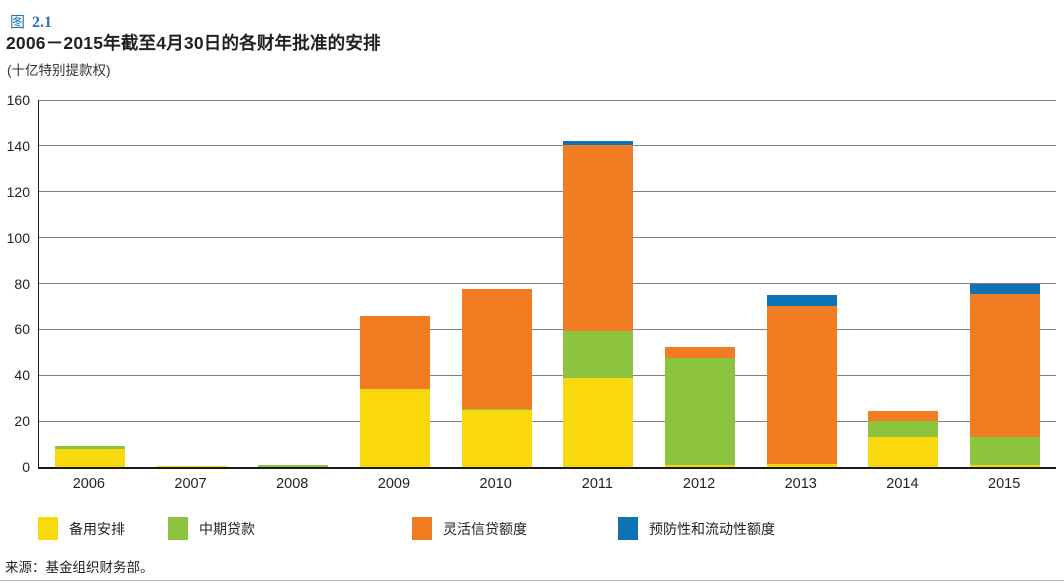 This screenshot has height=583, width=1064. Describe the element at coordinates (902, 484) in the screenshot. I see `x-axis-label-2014: 2014` at that location.